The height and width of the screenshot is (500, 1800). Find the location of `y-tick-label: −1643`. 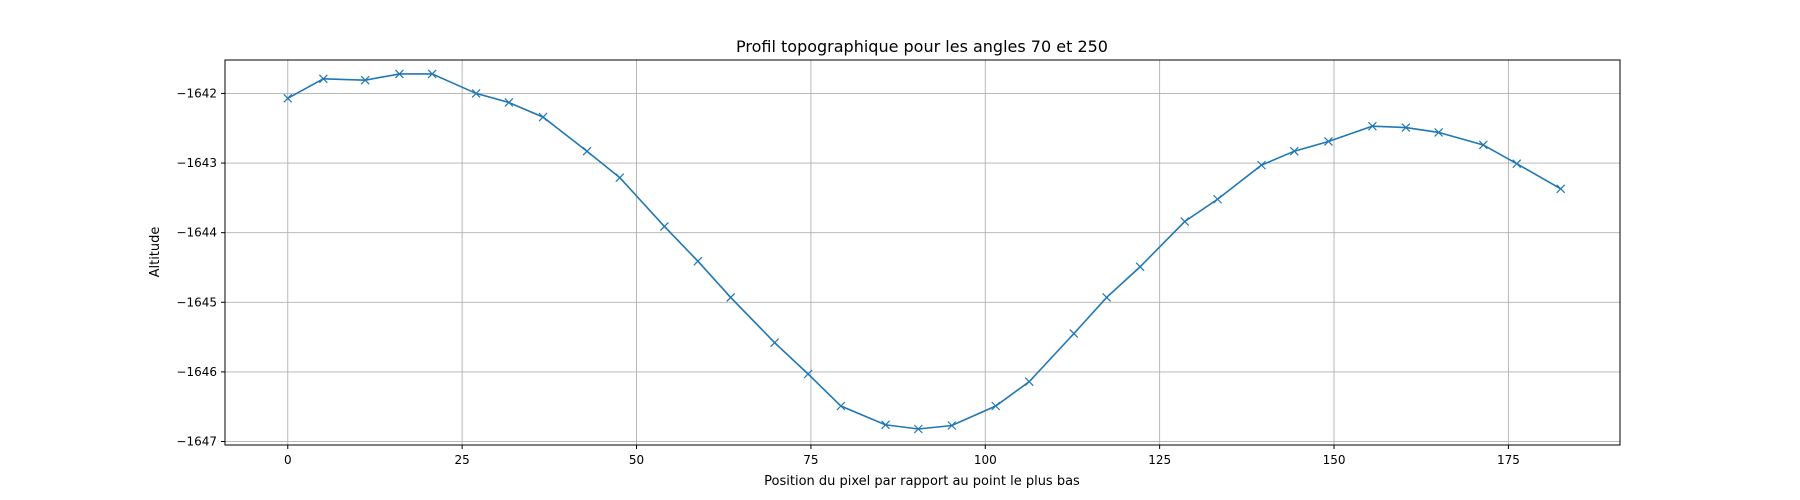

y-tick-label: −1643 is located at coordinates (196, 163).